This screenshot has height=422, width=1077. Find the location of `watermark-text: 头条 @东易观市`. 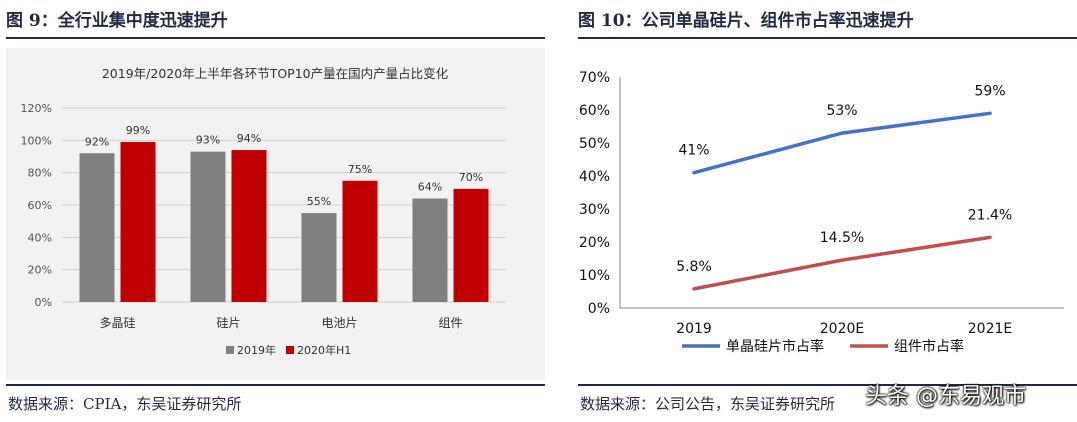

watermark-text: 头条 @东易观市 is located at coordinates (945, 396).